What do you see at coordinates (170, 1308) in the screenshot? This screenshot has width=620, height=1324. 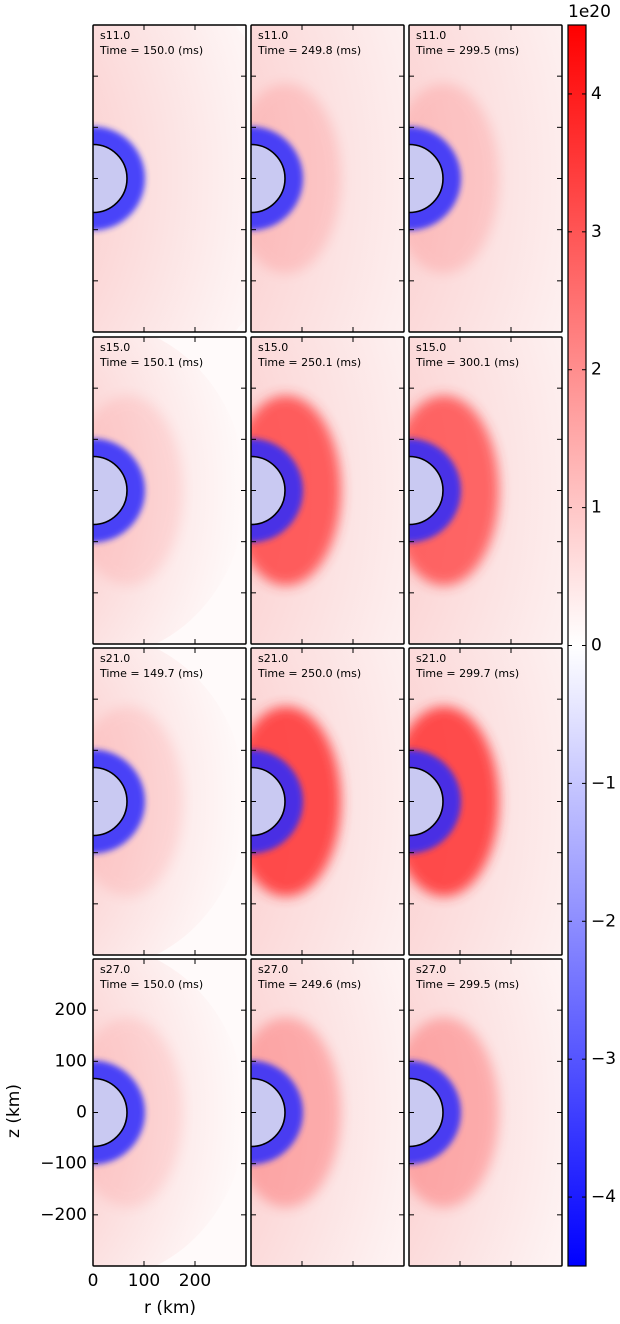 I see `x-axis-label: r (km)` at bounding box center [170, 1308].